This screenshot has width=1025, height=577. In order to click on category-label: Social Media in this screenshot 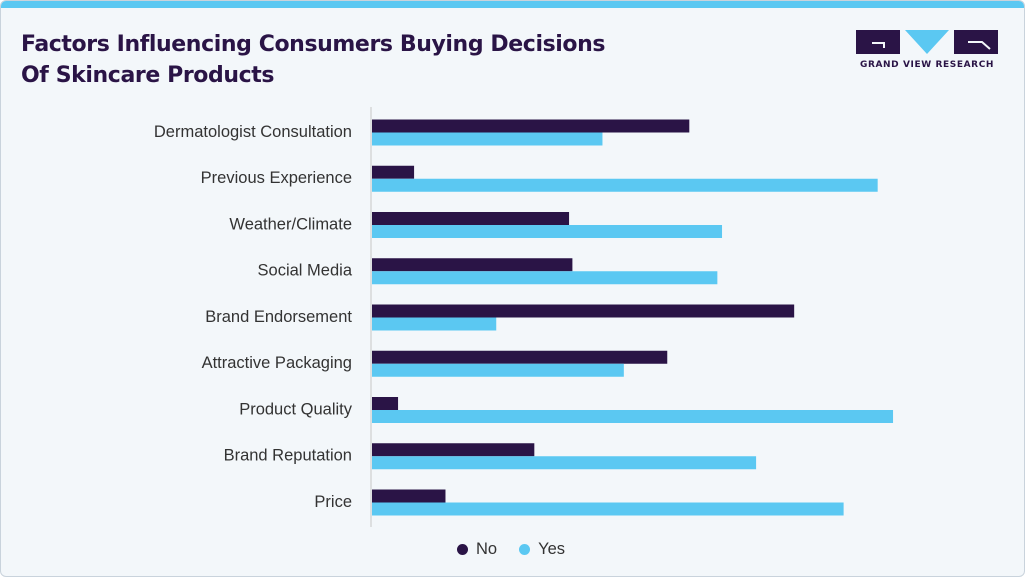, I will do `click(305, 271)`.